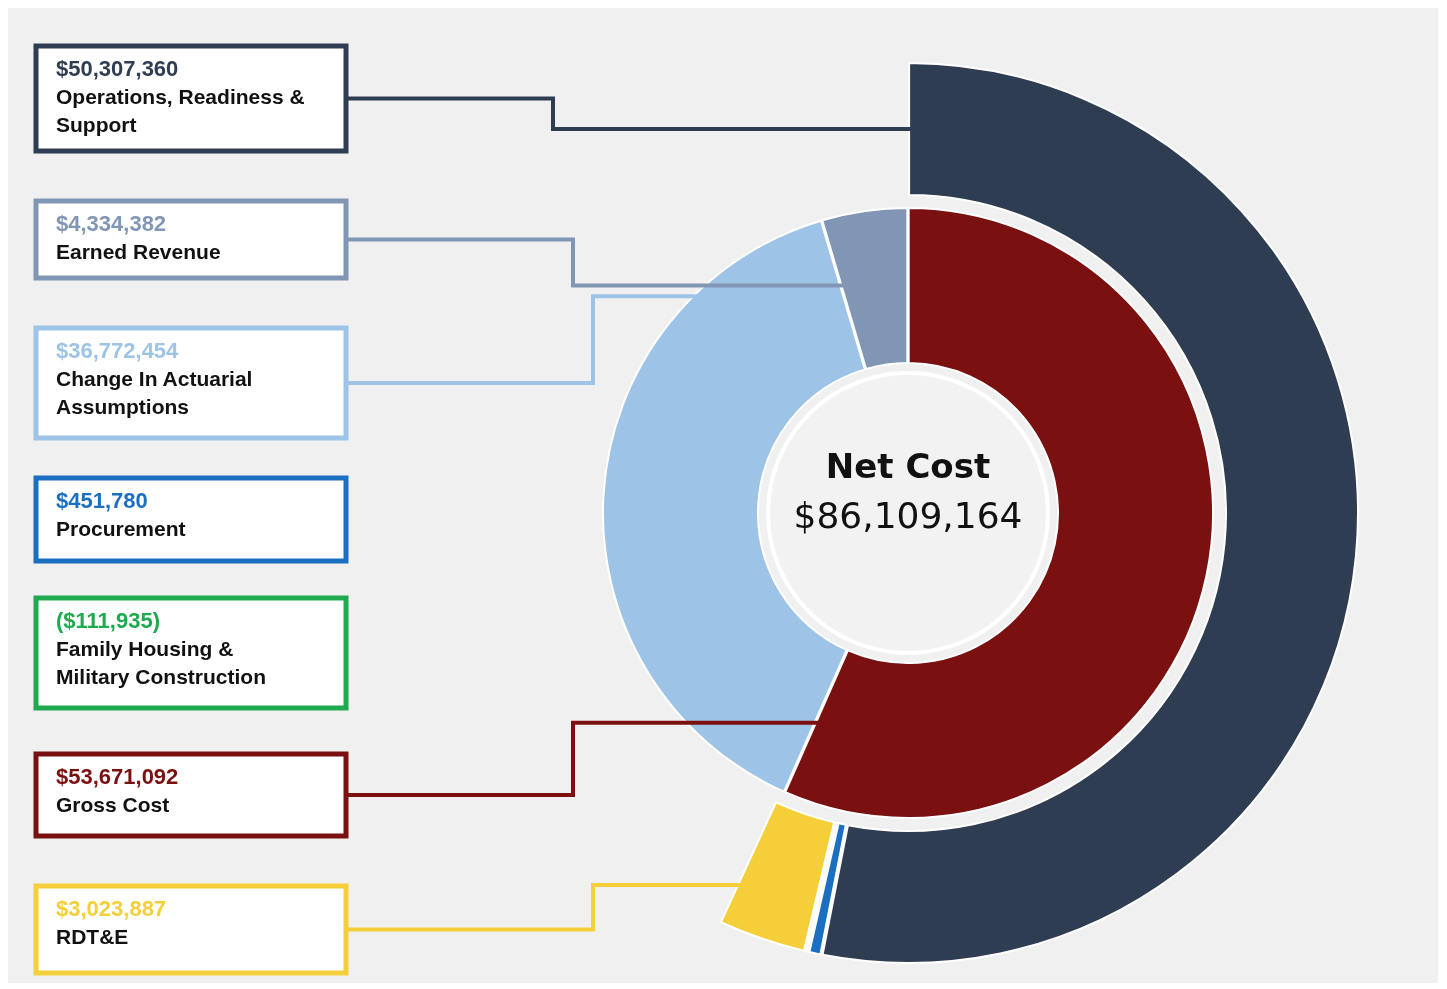 The image size is (1447, 989). Describe the element at coordinates (113, 804) in the screenshot. I see `category-label: Gross Cost` at that location.